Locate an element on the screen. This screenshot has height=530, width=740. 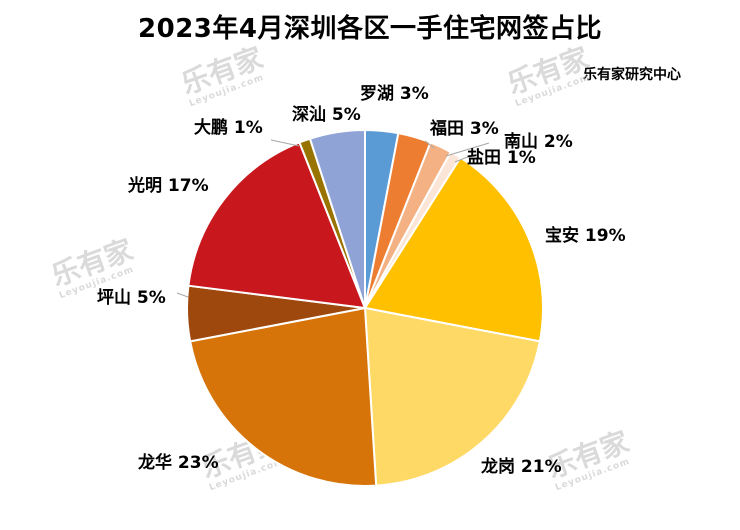
slice-label-光明: 光明 17% is located at coordinates (168, 185).